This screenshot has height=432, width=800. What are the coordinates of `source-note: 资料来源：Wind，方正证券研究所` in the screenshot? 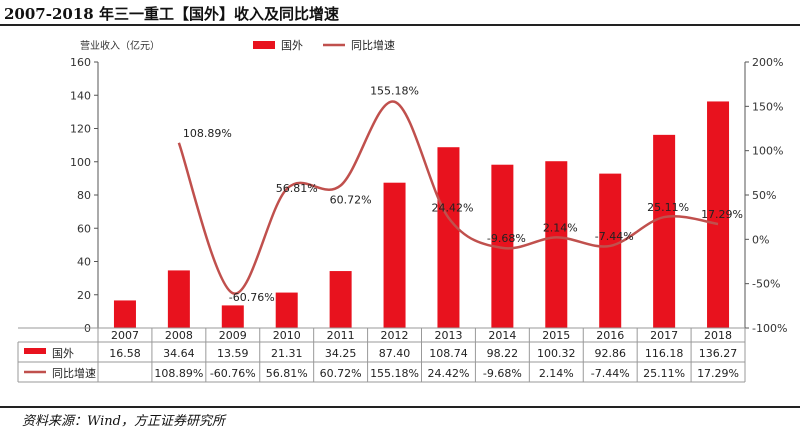 It's located at (123, 421).